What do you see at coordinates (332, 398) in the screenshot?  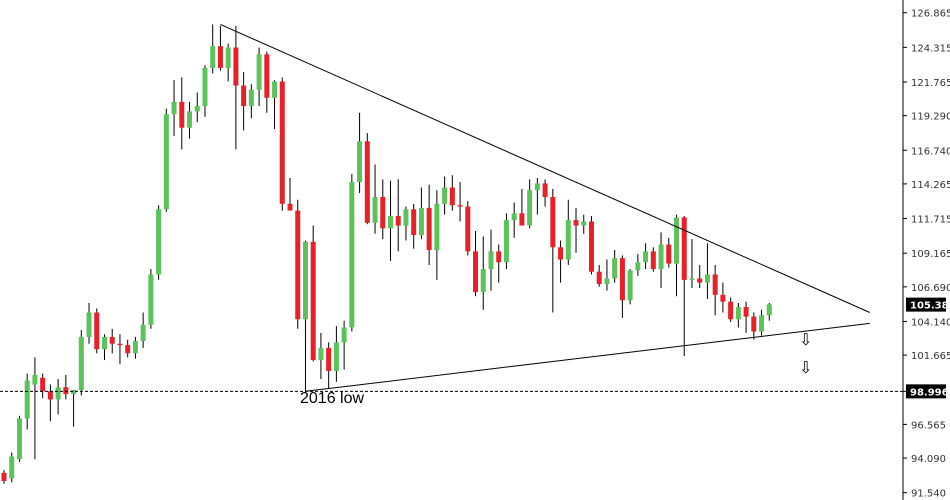 I see `annotation-2016-low: 2016 low` at bounding box center [332, 398].